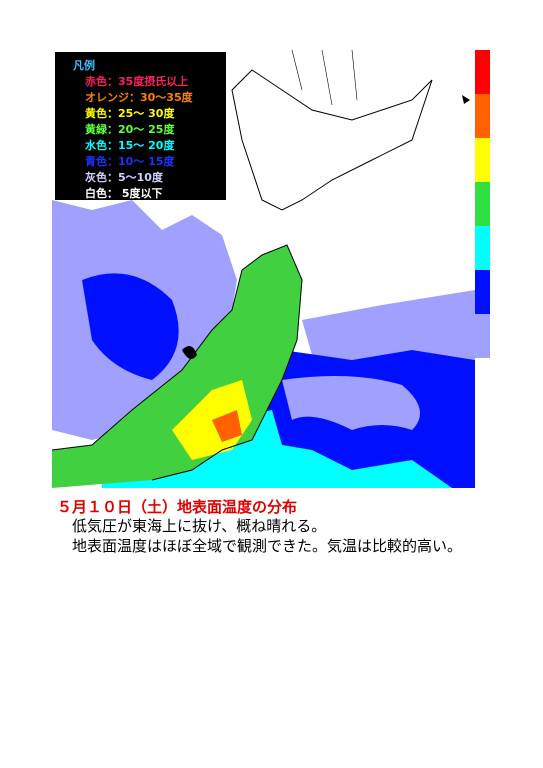  Describe the element at coordinates (124, 177) in the screenshot. I see `legend-item: 灰色：5～10度` at that location.